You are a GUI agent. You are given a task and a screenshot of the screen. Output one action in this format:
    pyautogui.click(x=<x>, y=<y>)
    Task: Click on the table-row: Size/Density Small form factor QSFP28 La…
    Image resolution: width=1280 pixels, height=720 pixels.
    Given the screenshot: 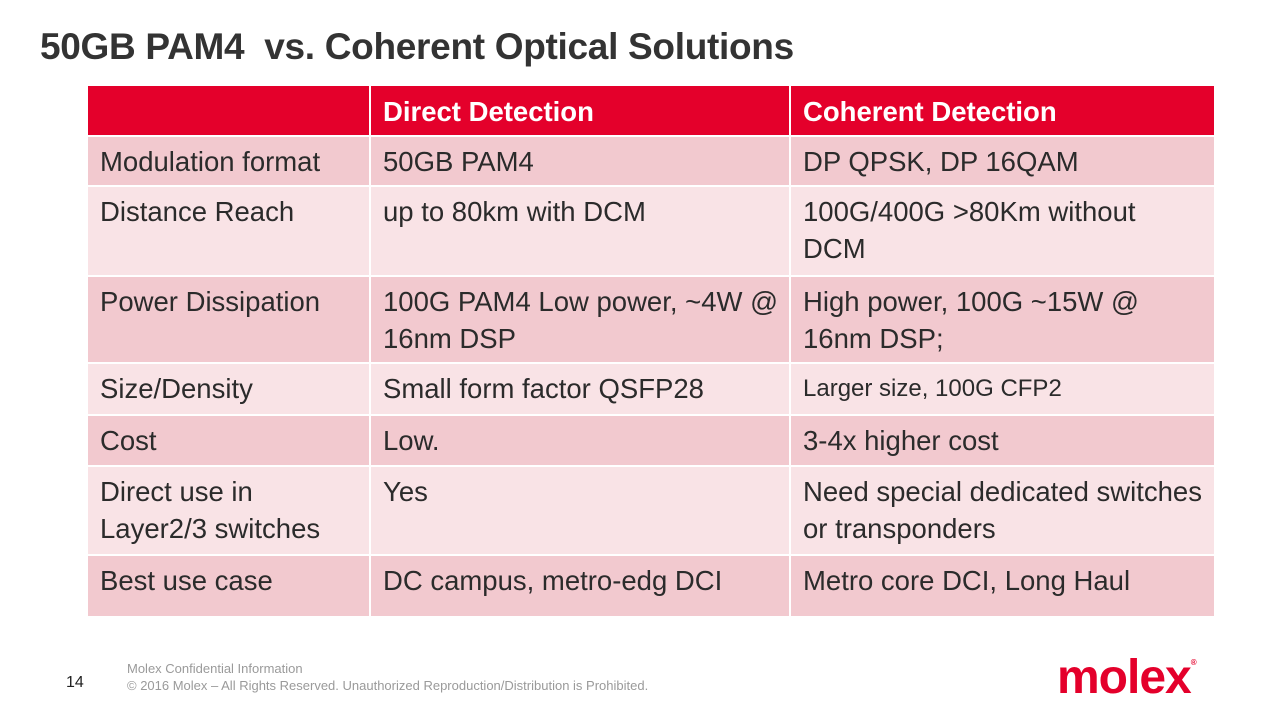 What is the action you would take?
    pyautogui.click(x=651, y=389)
    